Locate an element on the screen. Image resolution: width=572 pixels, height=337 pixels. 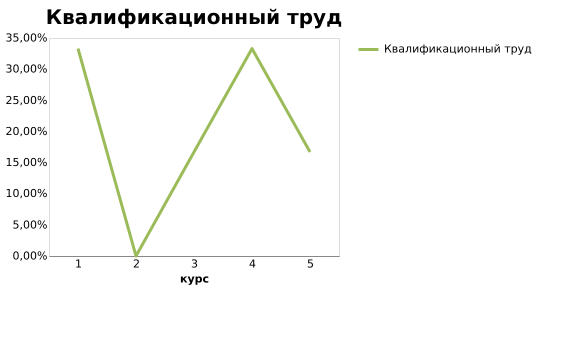
y-tick-label: 0,00% is located at coordinates (30, 256).